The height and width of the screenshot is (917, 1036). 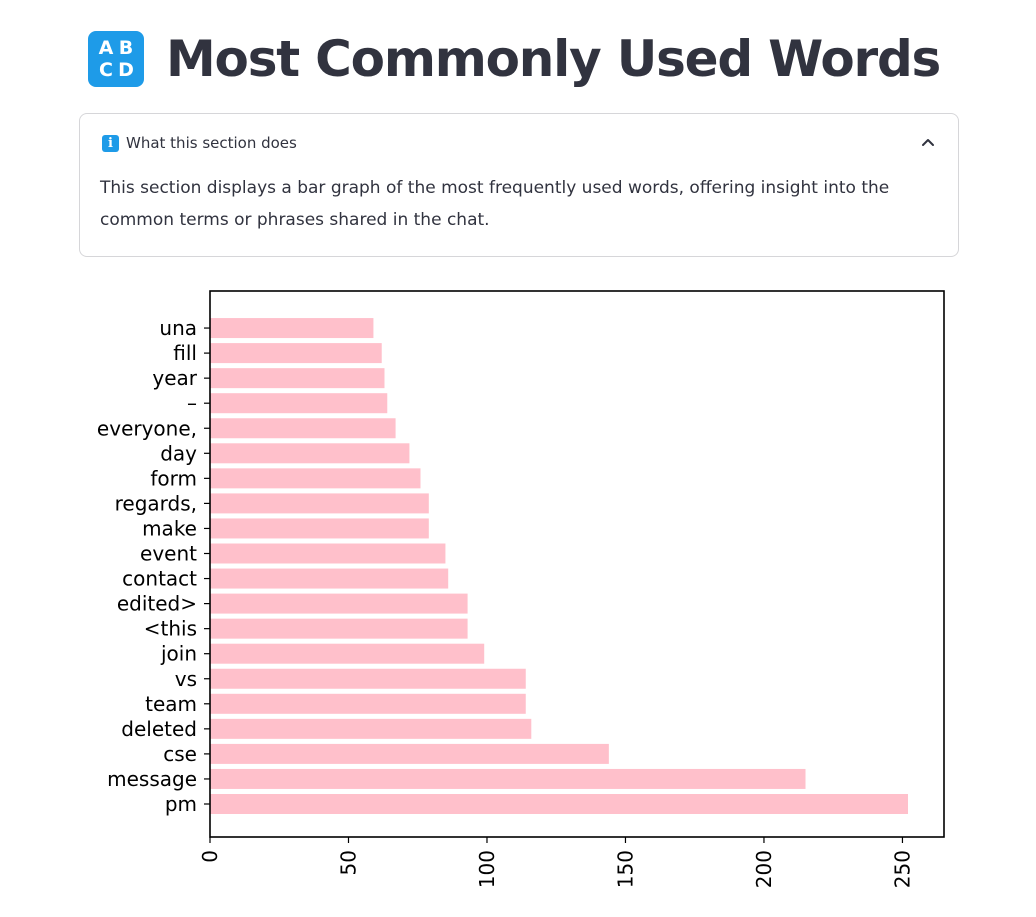 I want to click on x-tick-label: 100, so click(x=487, y=869).